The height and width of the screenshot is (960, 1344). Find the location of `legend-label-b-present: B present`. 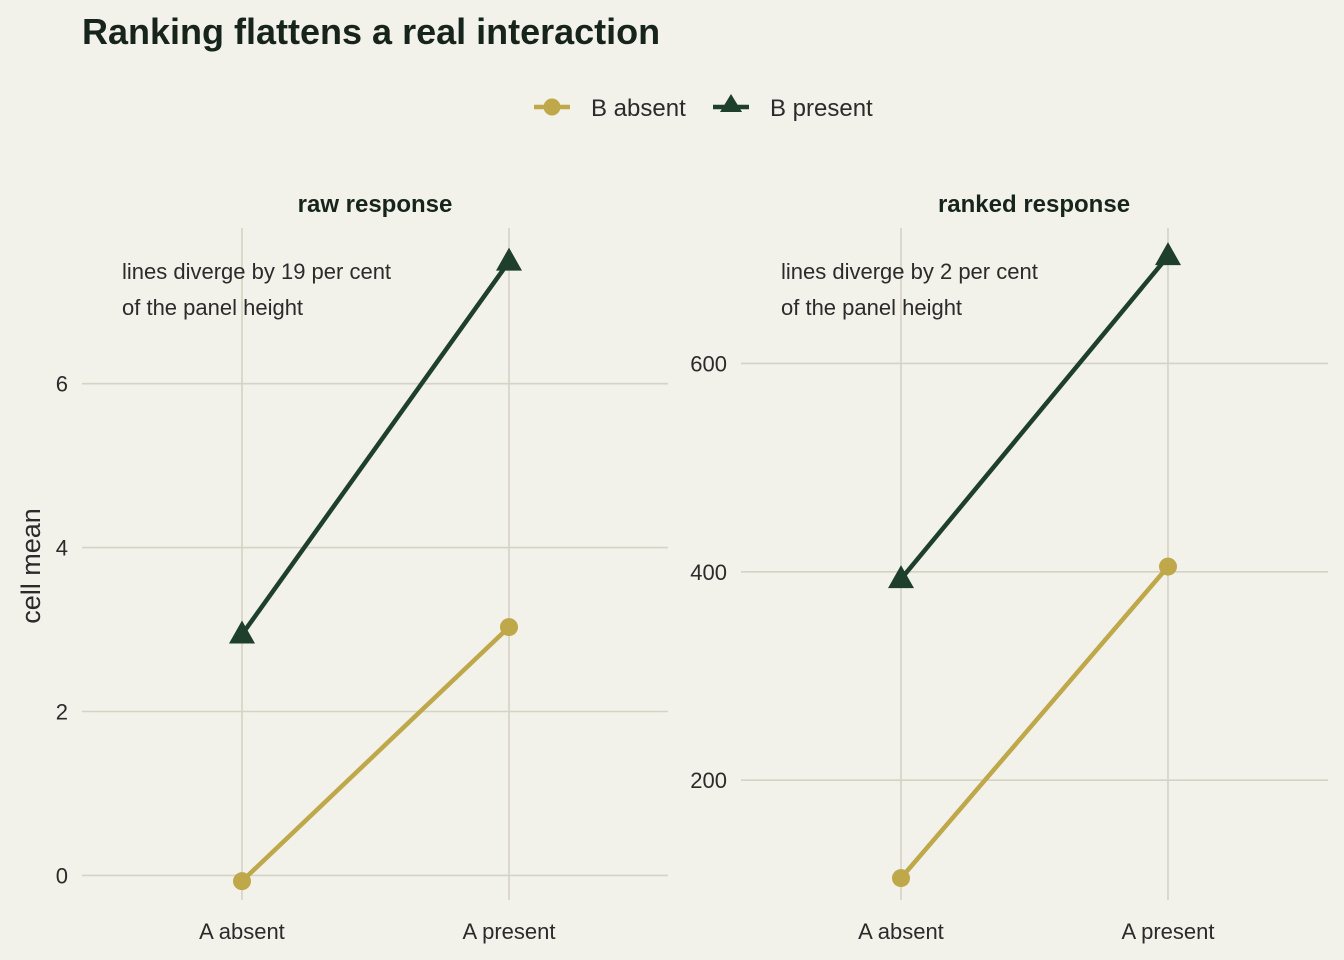

legend-label-b-present: B present is located at coordinates (821, 108).